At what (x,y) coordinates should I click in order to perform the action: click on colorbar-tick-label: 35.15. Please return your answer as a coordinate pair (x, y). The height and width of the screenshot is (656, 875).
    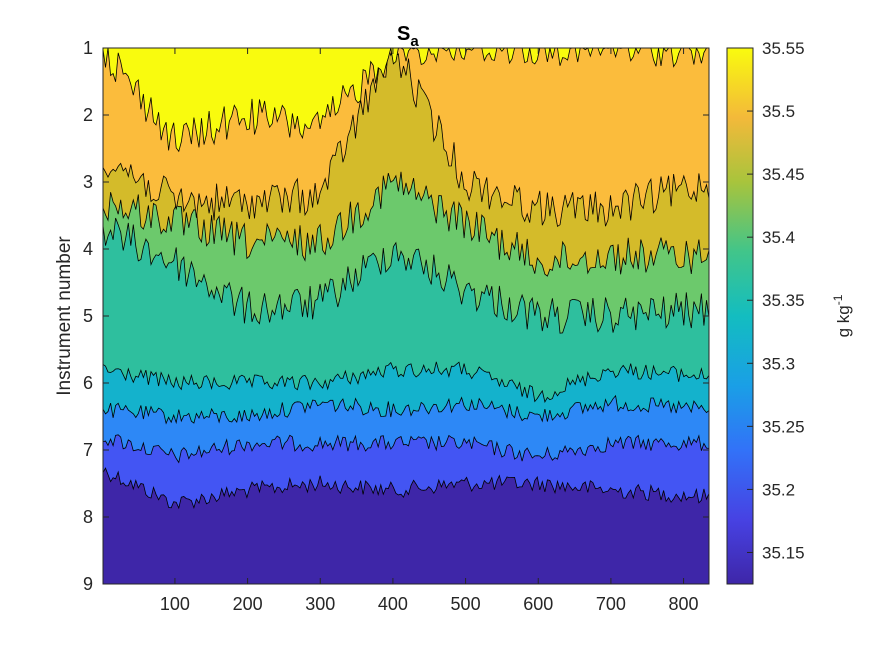
    Looking at the image, I should click on (783, 552).